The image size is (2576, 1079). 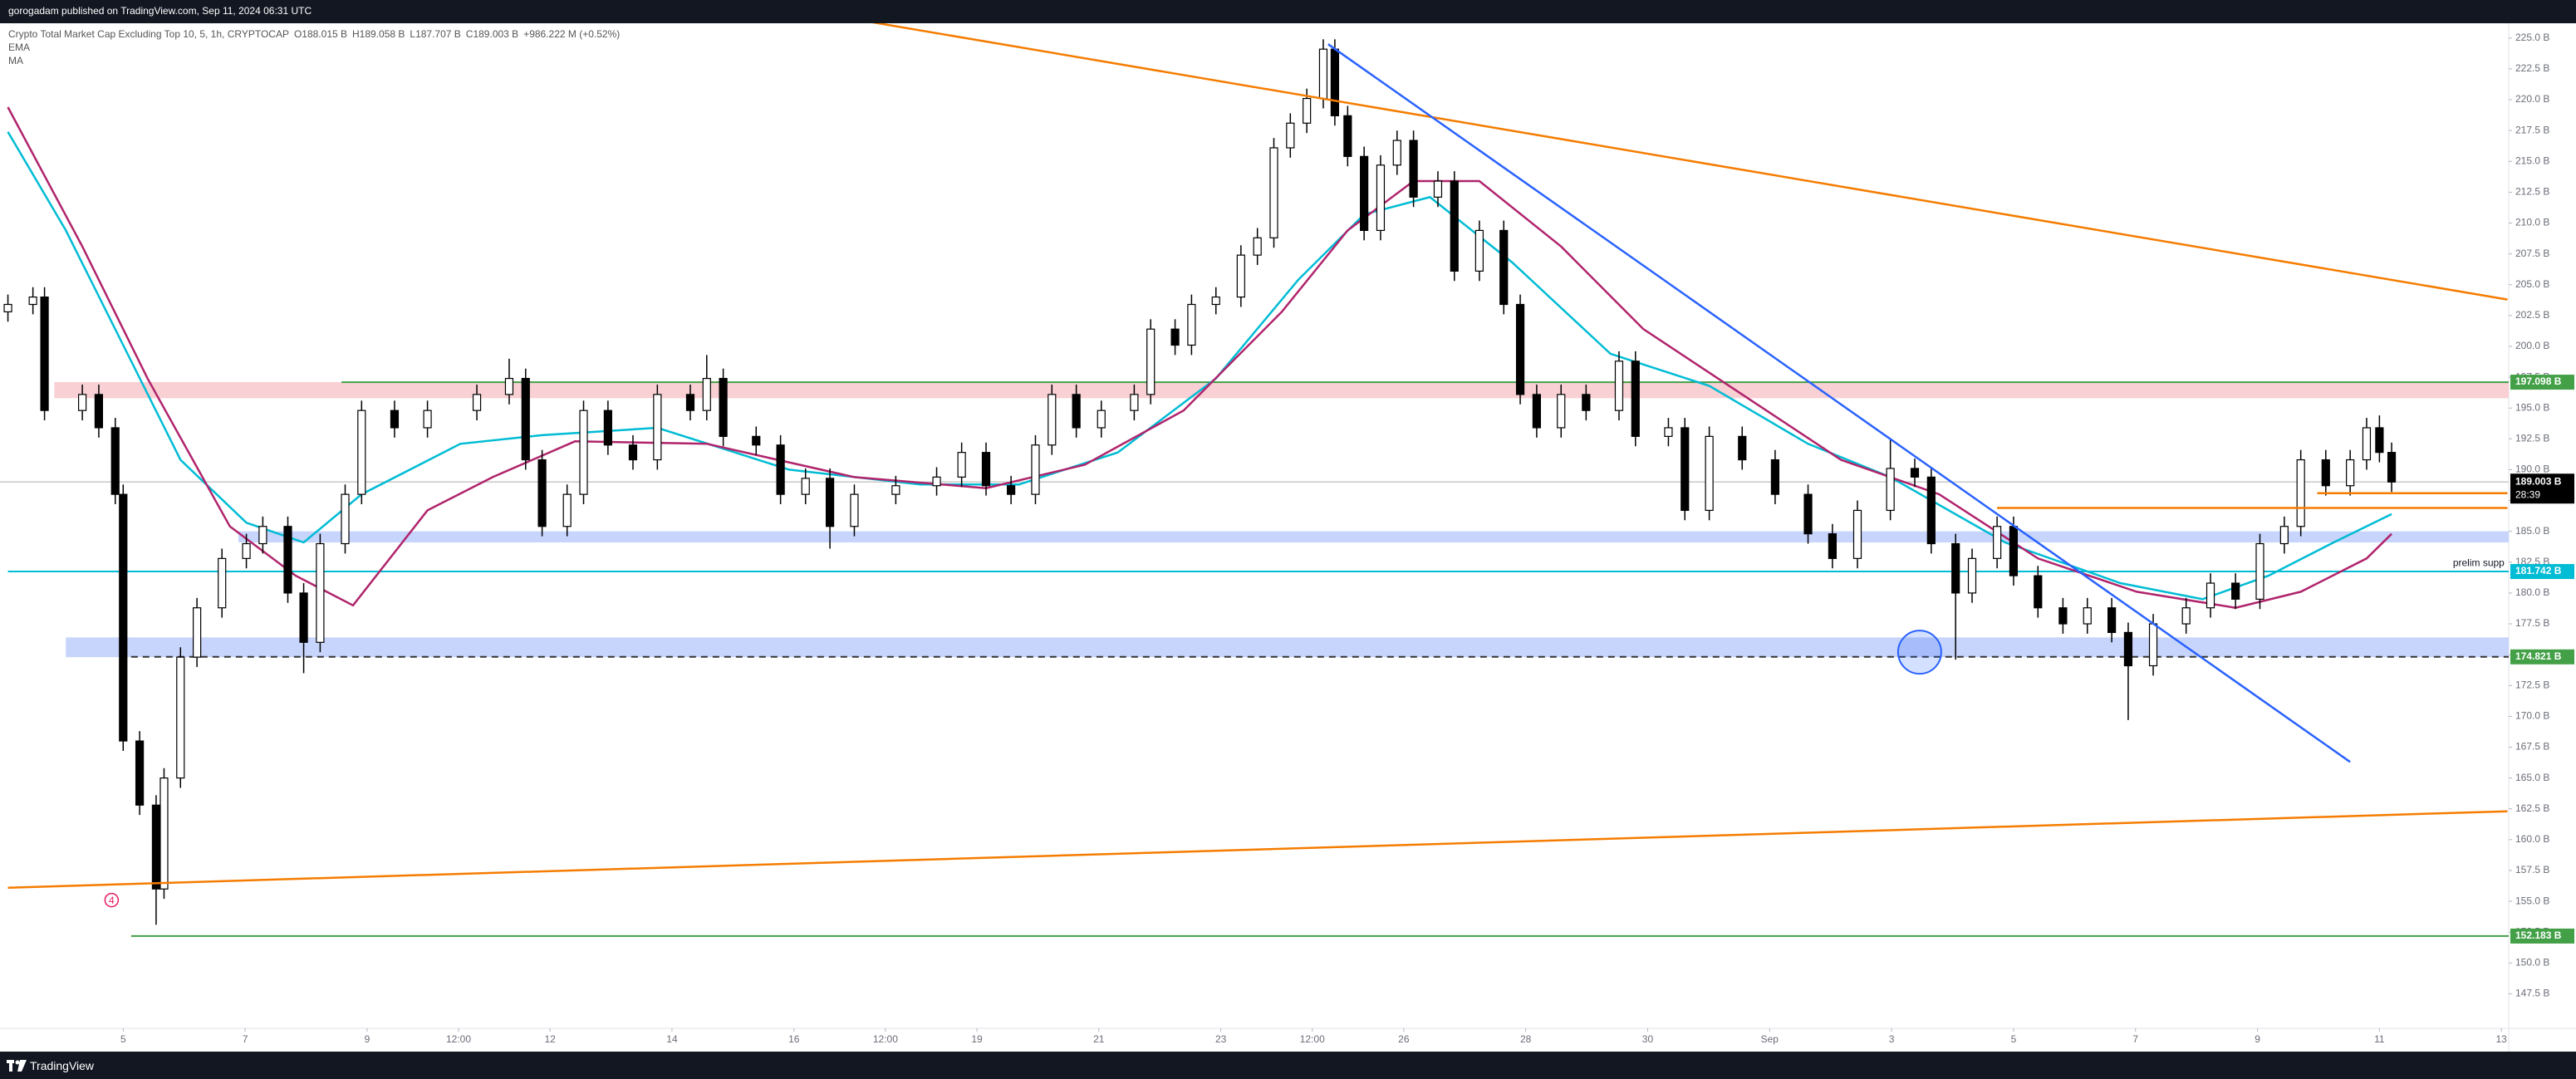 What do you see at coordinates (17, 1066) in the screenshot?
I see `logo` at bounding box center [17, 1066].